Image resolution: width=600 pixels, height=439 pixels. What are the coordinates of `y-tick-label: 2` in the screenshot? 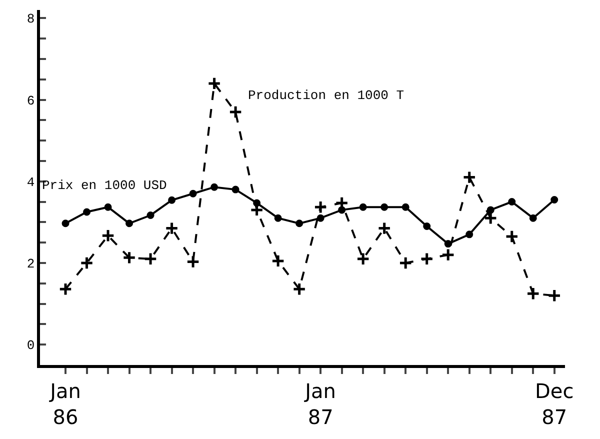 It's located at (30, 264).